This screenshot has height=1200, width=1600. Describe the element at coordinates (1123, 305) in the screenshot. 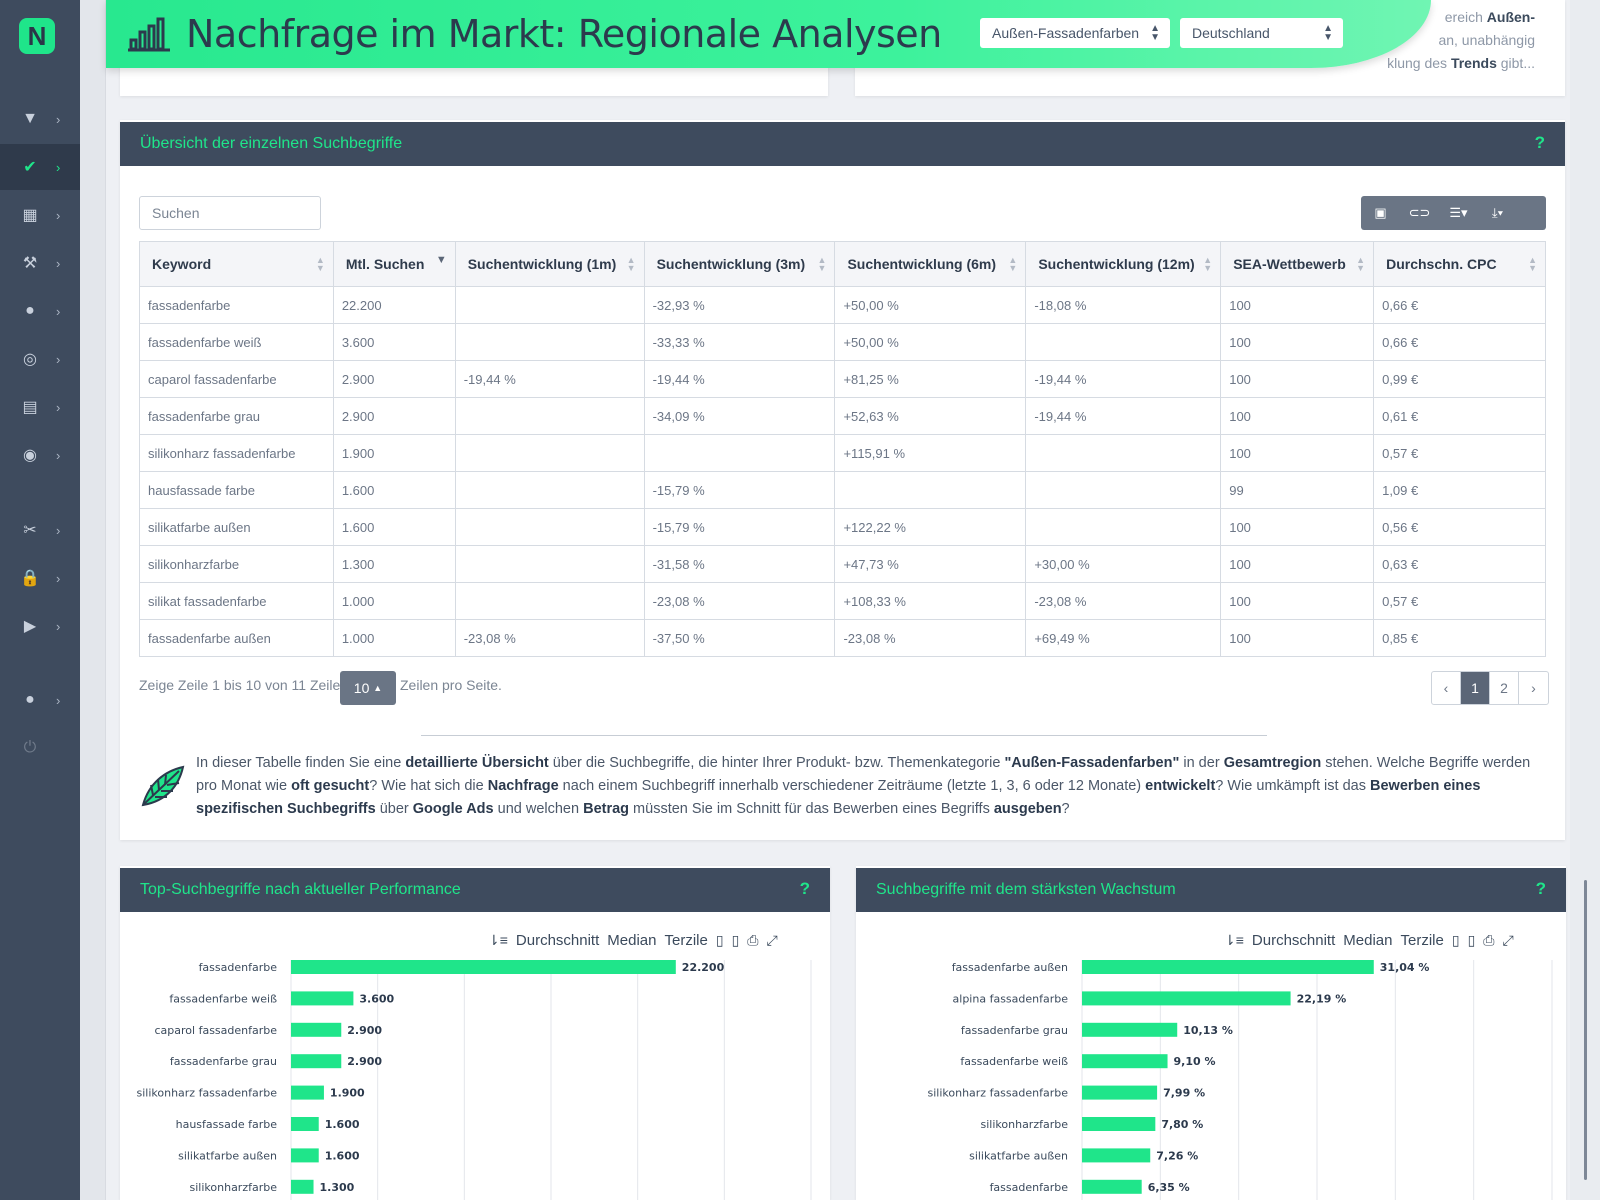

I see `table-cell: -18,08 %` at that location.